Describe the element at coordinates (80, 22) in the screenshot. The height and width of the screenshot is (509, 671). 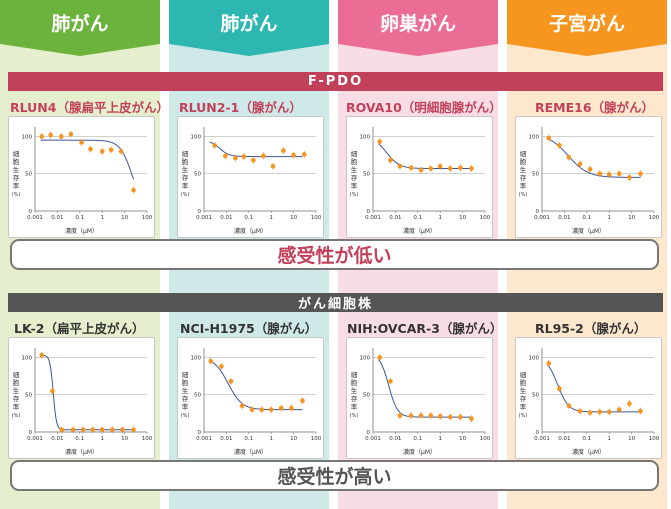
I see `column-header-1: 肺がん` at that location.